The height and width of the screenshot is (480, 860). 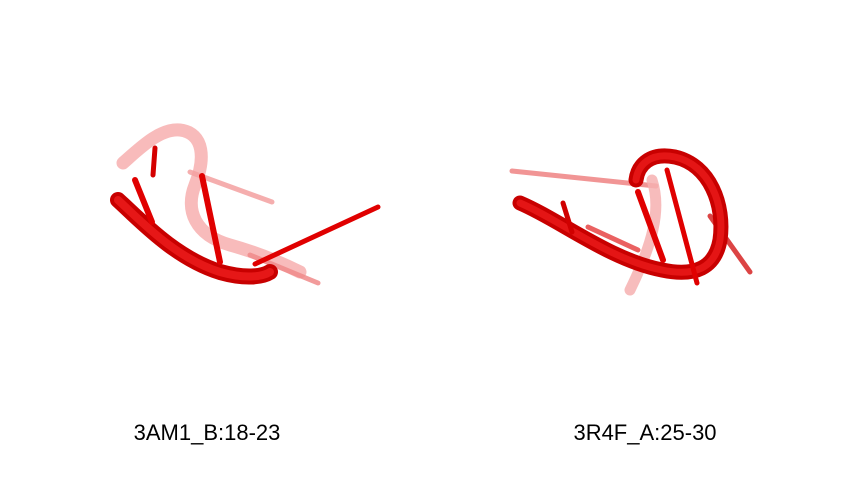 What do you see at coordinates (207, 432) in the screenshot?
I see `structure-label-left: 3AM1_B:18-23` at bounding box center [207, 432].